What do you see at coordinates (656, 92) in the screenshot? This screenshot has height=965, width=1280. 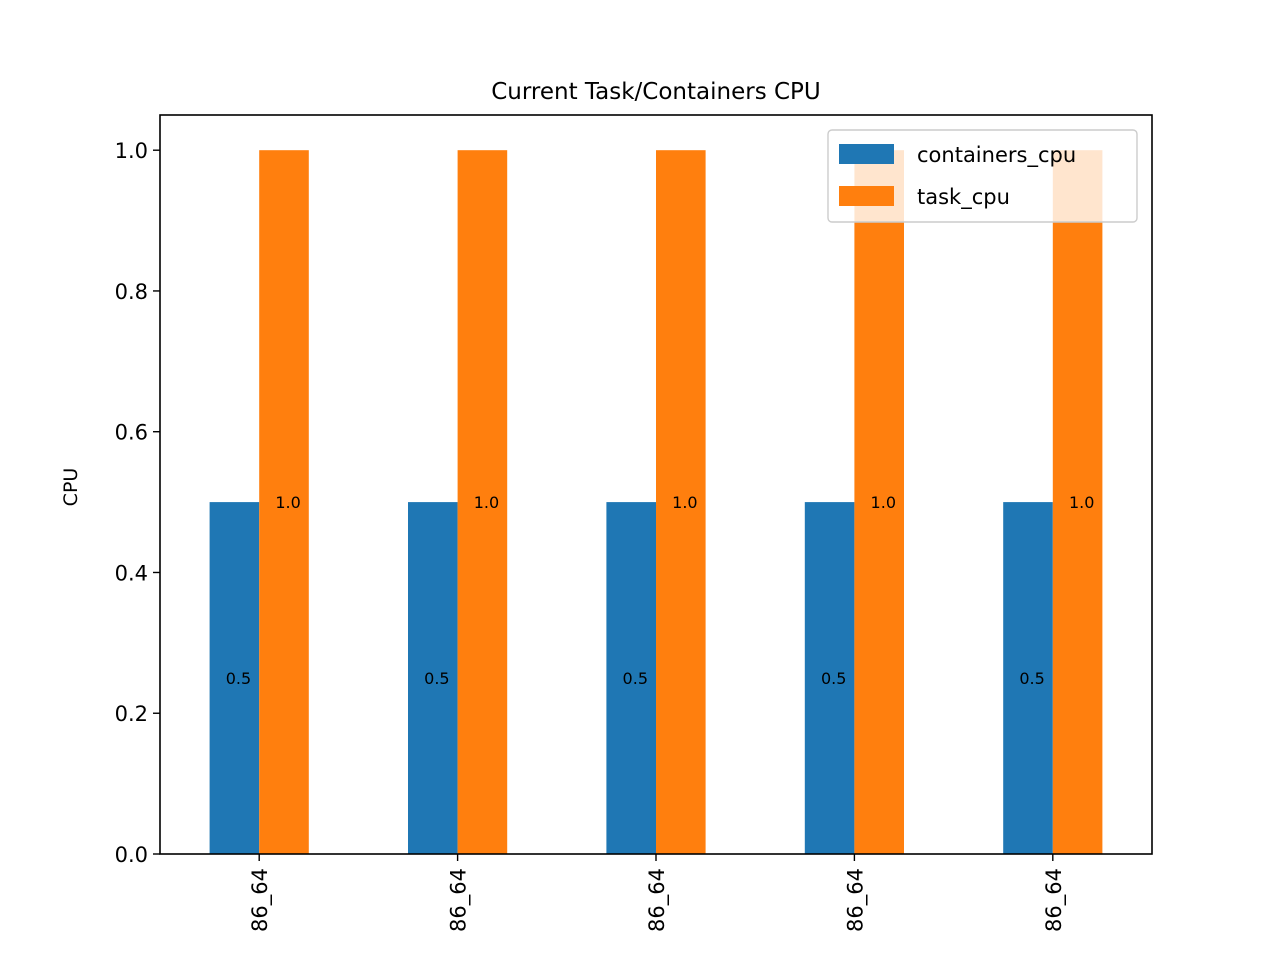 I see `chart-title: Current Task/Containers CPU` at bounding box center [656, 92].